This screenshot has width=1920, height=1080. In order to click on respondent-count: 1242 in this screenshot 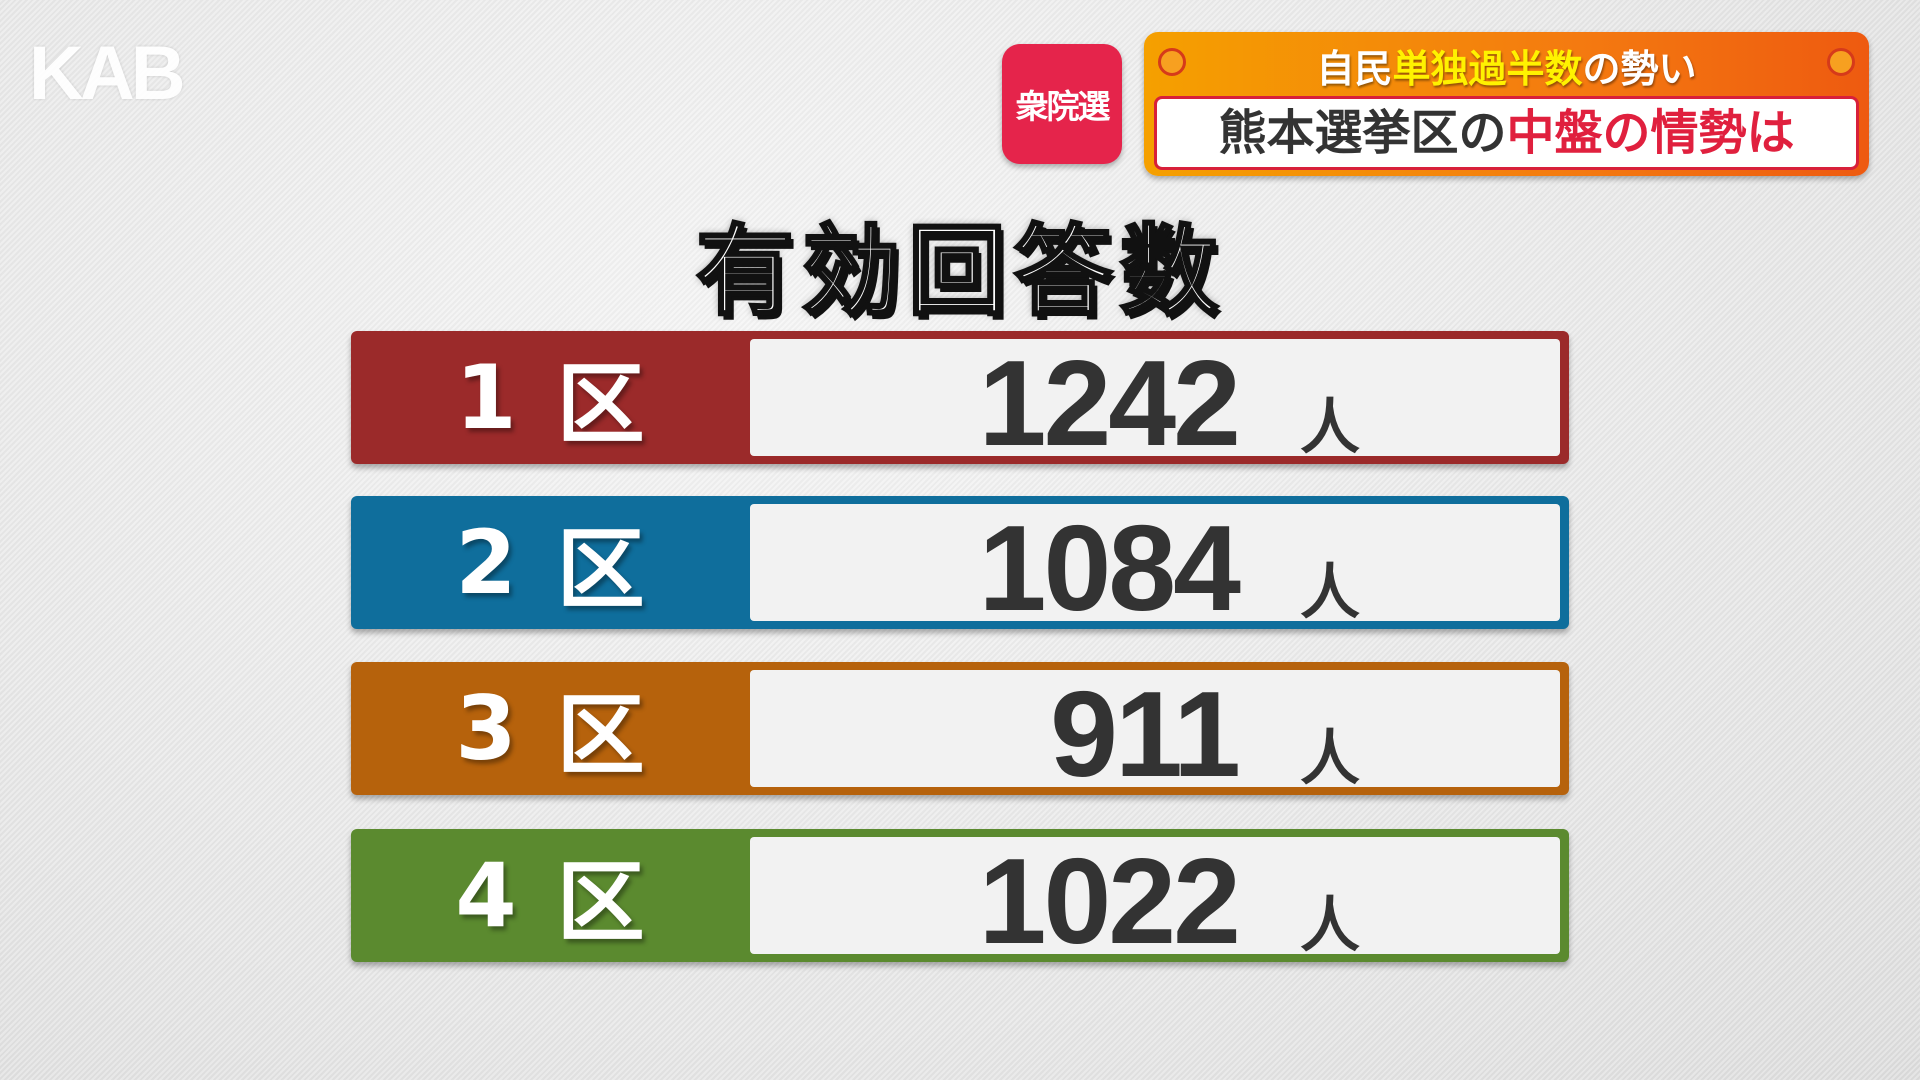, I will do `click(1109, 403)`.